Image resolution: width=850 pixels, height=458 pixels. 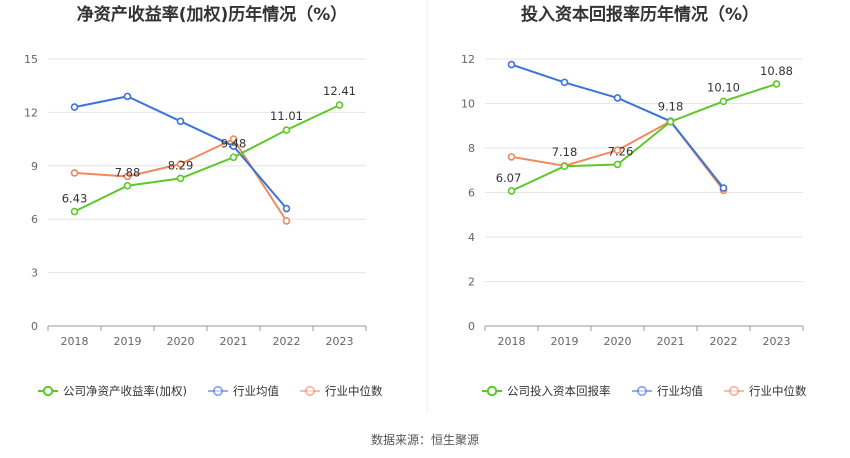 I want to click on data-label: 10.10, so click(x=723, y=87).